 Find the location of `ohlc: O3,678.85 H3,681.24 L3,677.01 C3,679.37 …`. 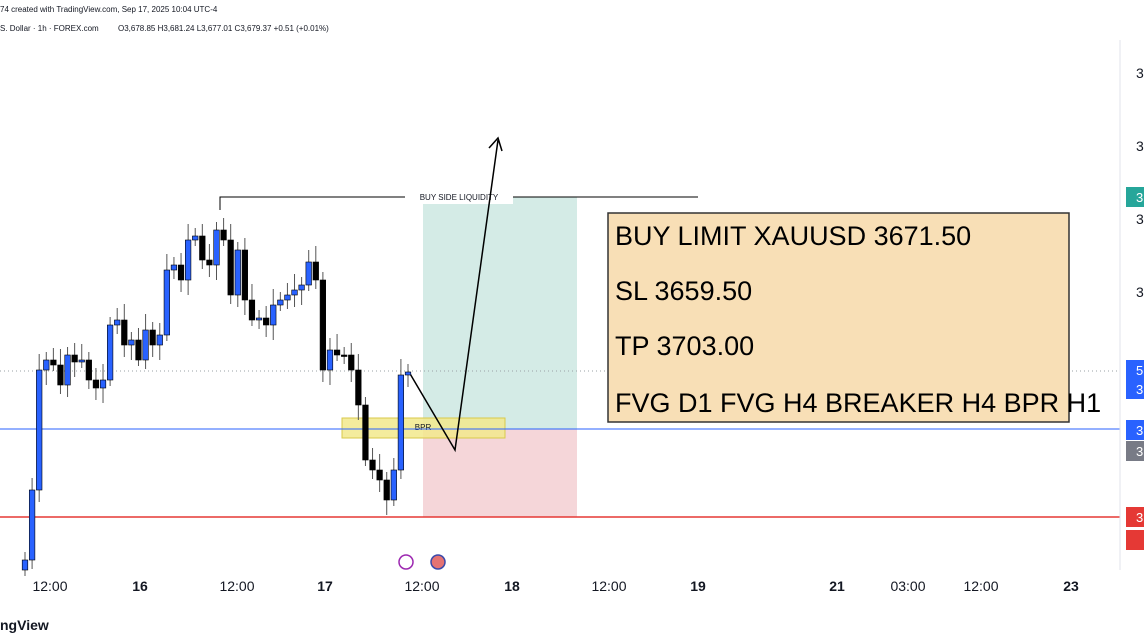

ohlc: O3,678.85 H3,681.24 L3,677.01 C3,679.37 … is located at coordinates (223, 28).